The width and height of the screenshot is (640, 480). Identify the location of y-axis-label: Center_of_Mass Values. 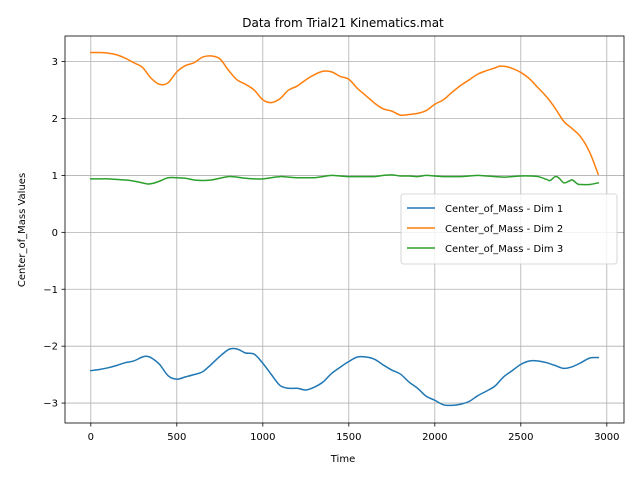
(22, 230).